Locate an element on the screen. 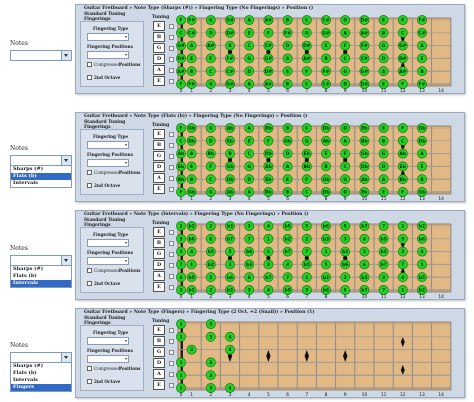 Image resolution: width=474 pixels, height=402 pixels. tuning-string-5: E is located at coordinates (159, 287).